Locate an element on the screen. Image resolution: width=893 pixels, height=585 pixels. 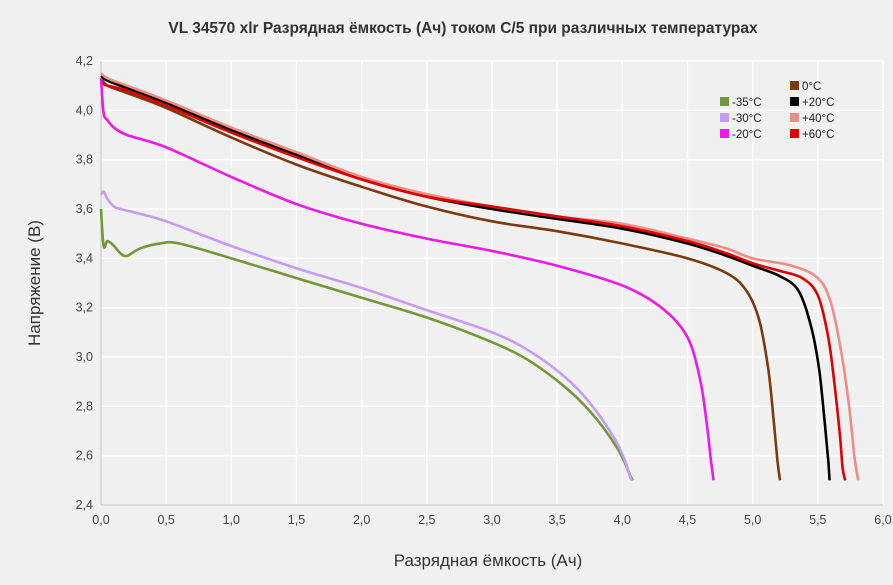
legend-label: -35°C is located at coordinates (747, 103).